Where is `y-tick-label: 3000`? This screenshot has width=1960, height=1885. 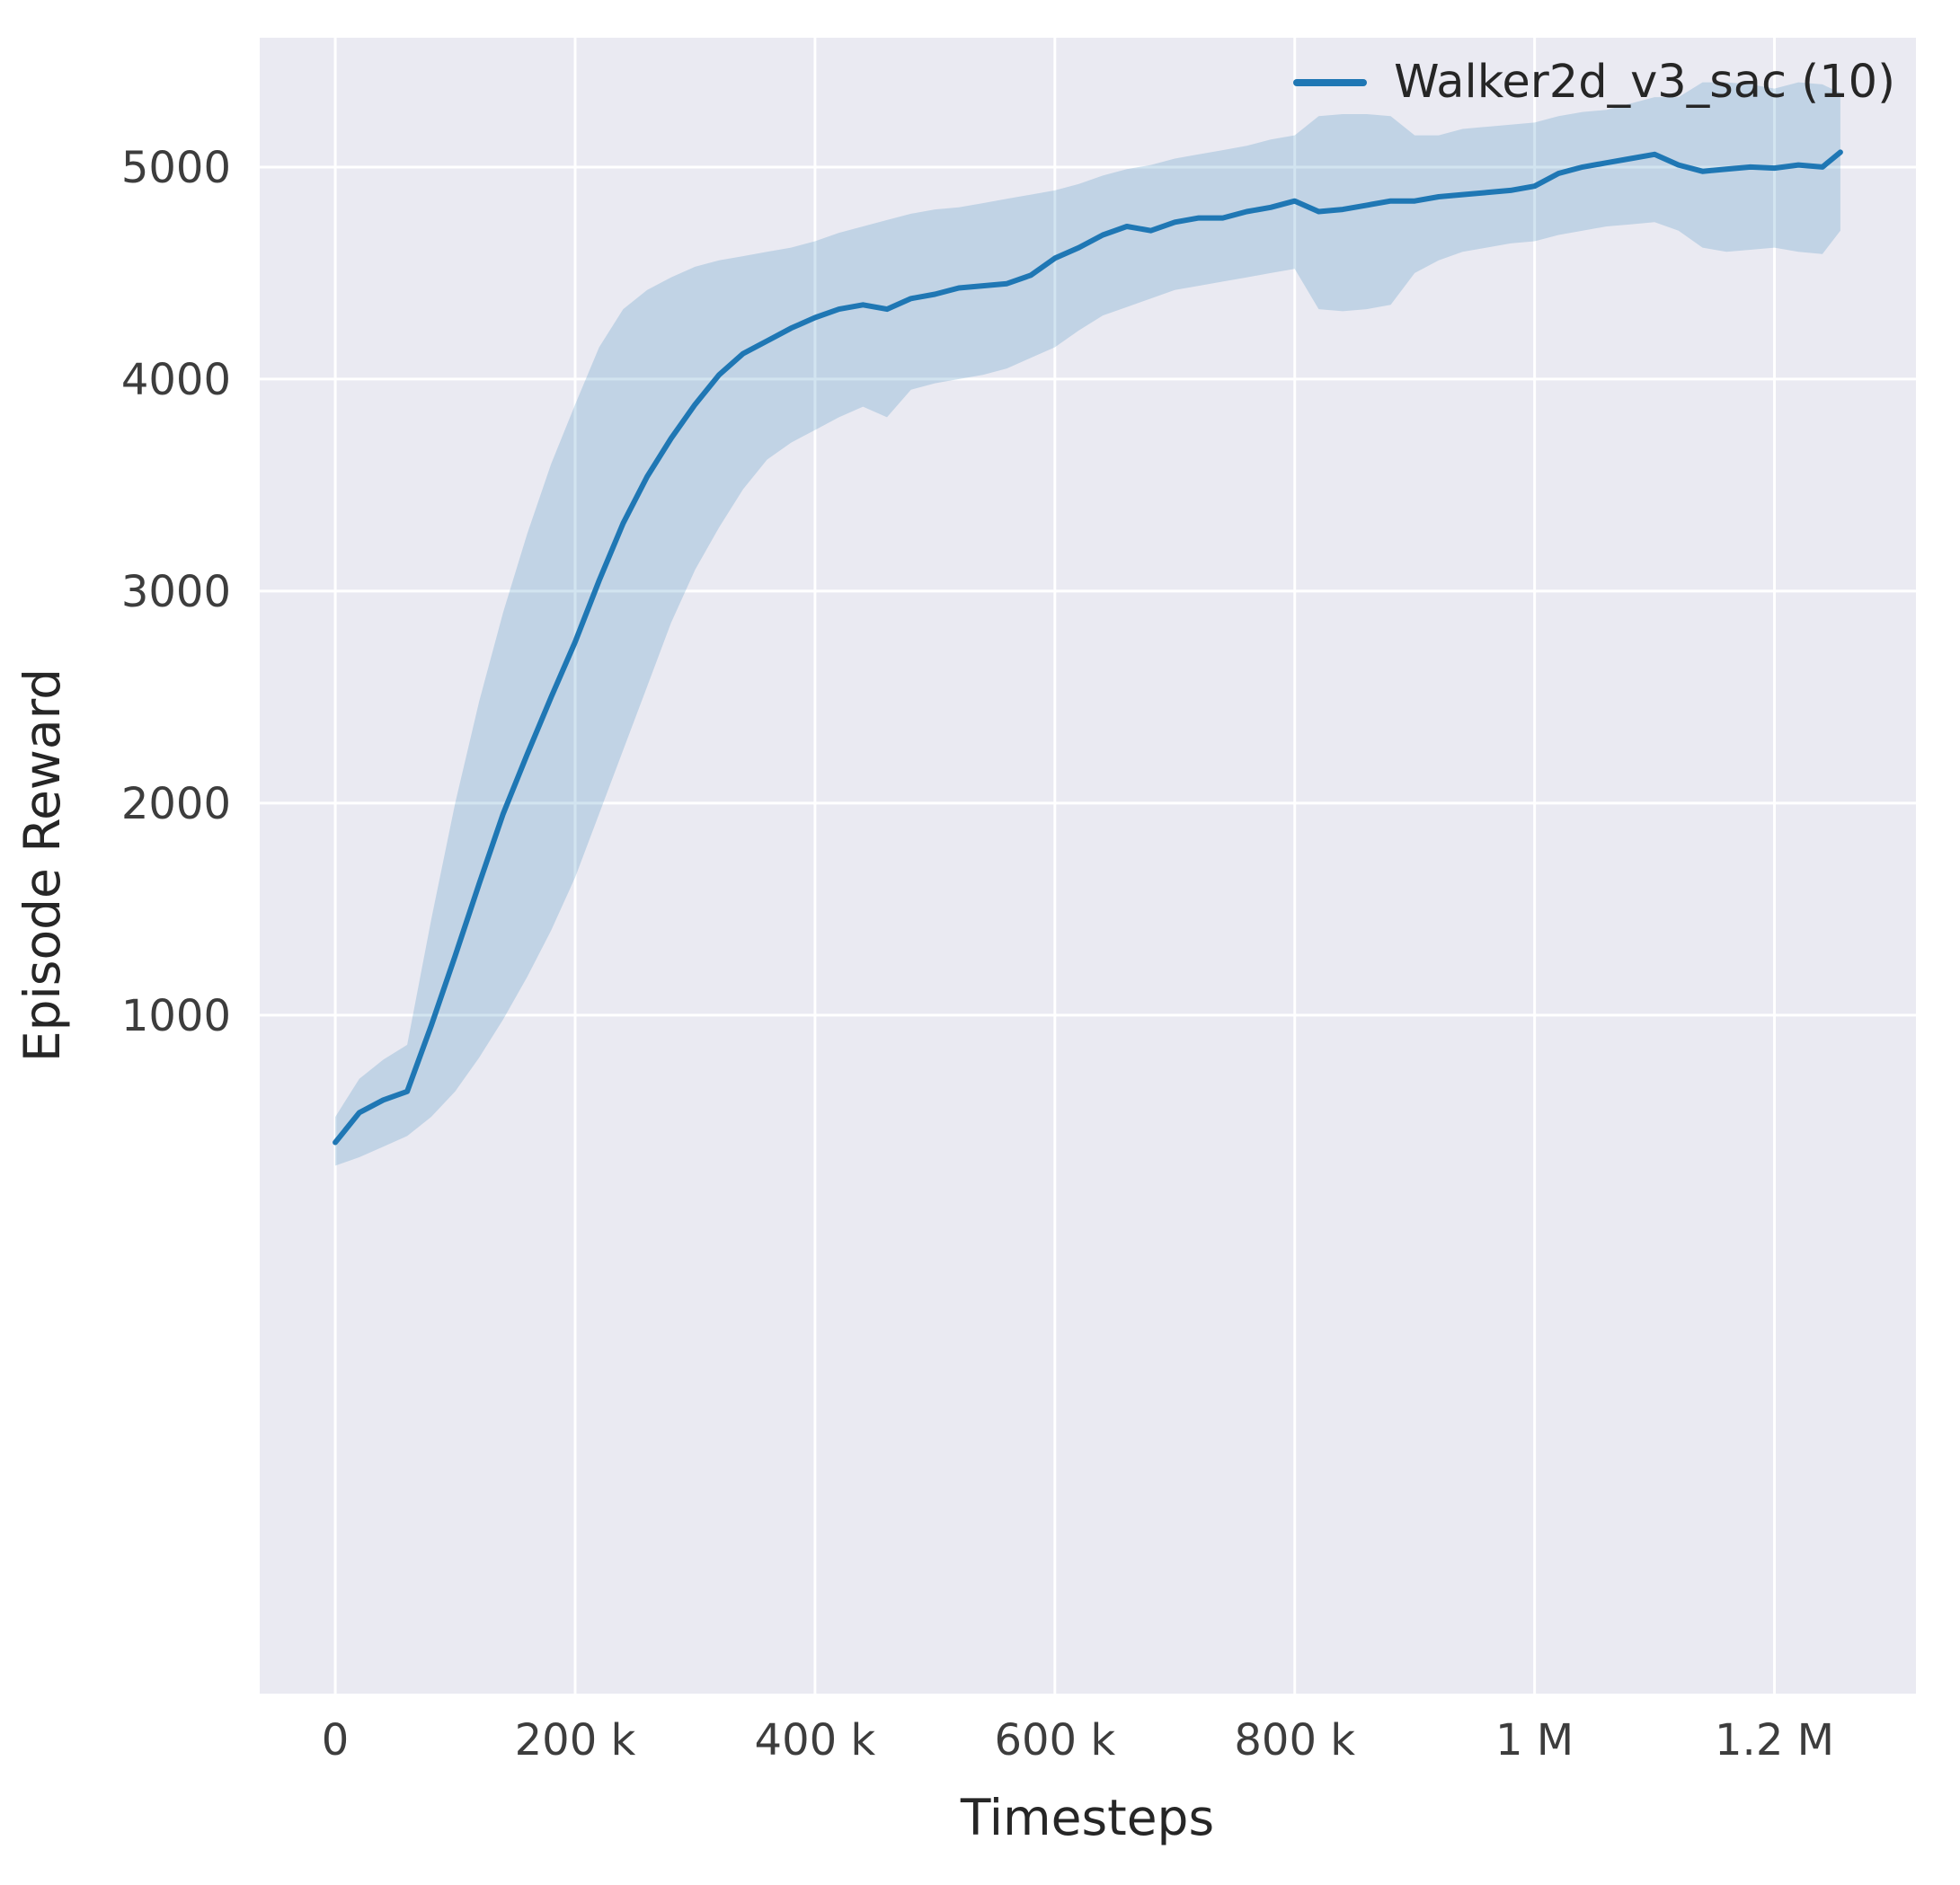 y-tick-label: 3000 is located at coordinates (176, 592).